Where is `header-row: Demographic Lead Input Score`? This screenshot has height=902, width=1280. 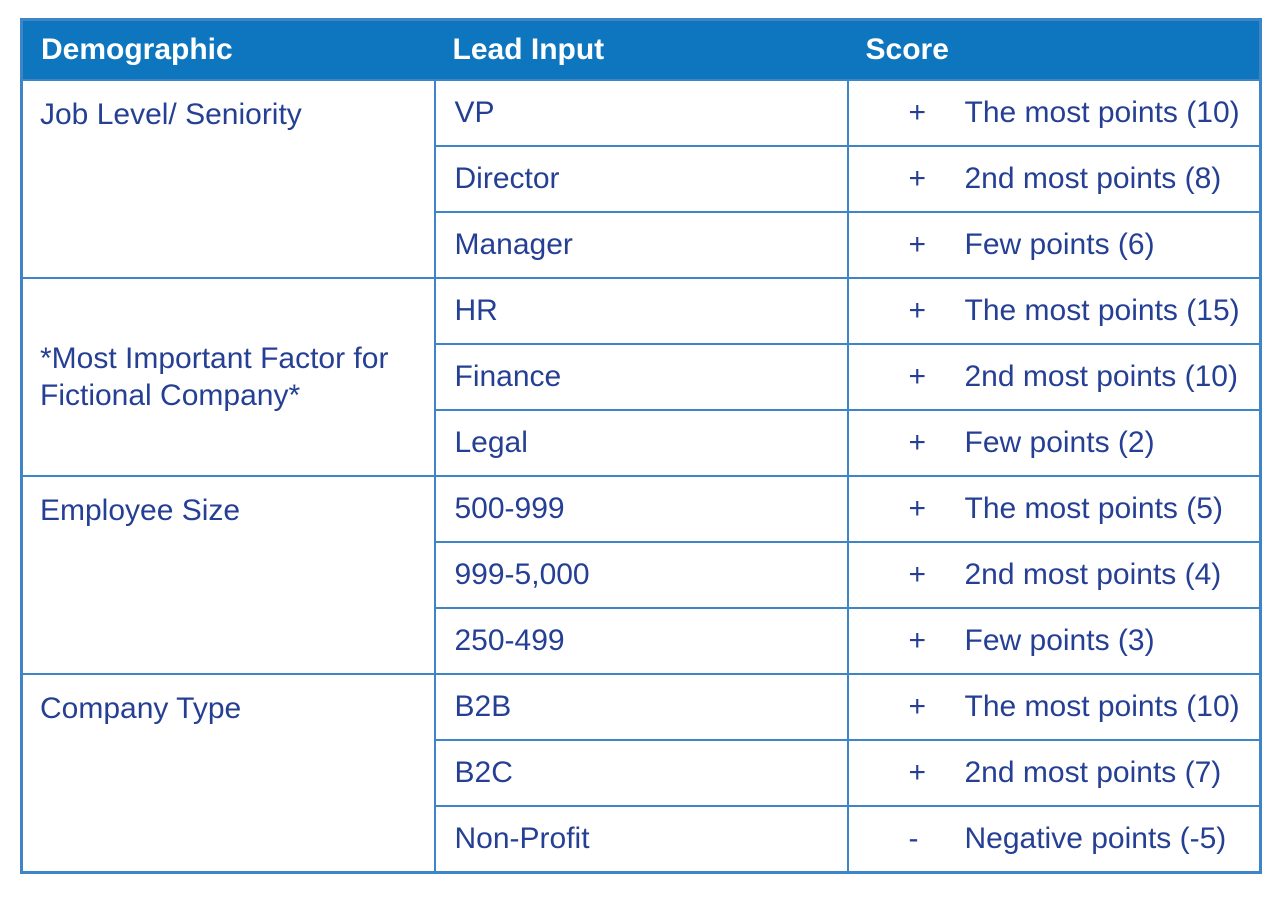 header-row: Demographic Lead Input Score is located at coordinates (641, 49).